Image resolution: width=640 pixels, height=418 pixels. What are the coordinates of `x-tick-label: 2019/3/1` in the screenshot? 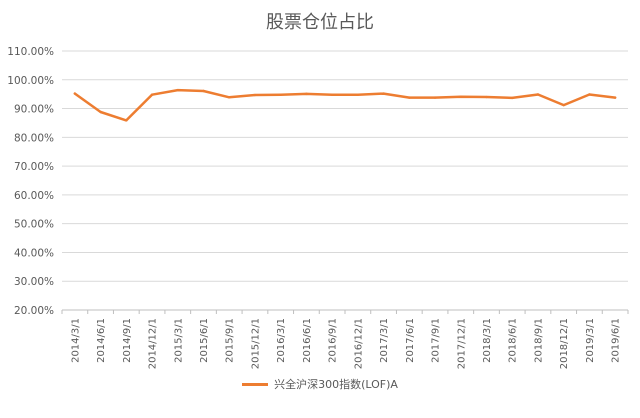 It's located at (590, 340).